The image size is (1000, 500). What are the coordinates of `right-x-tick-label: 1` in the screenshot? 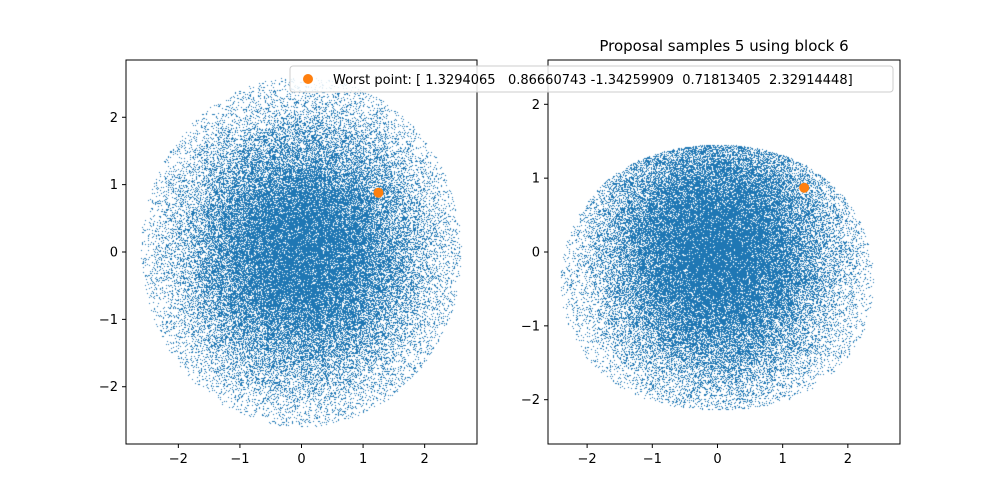 It's located at (783, 459).